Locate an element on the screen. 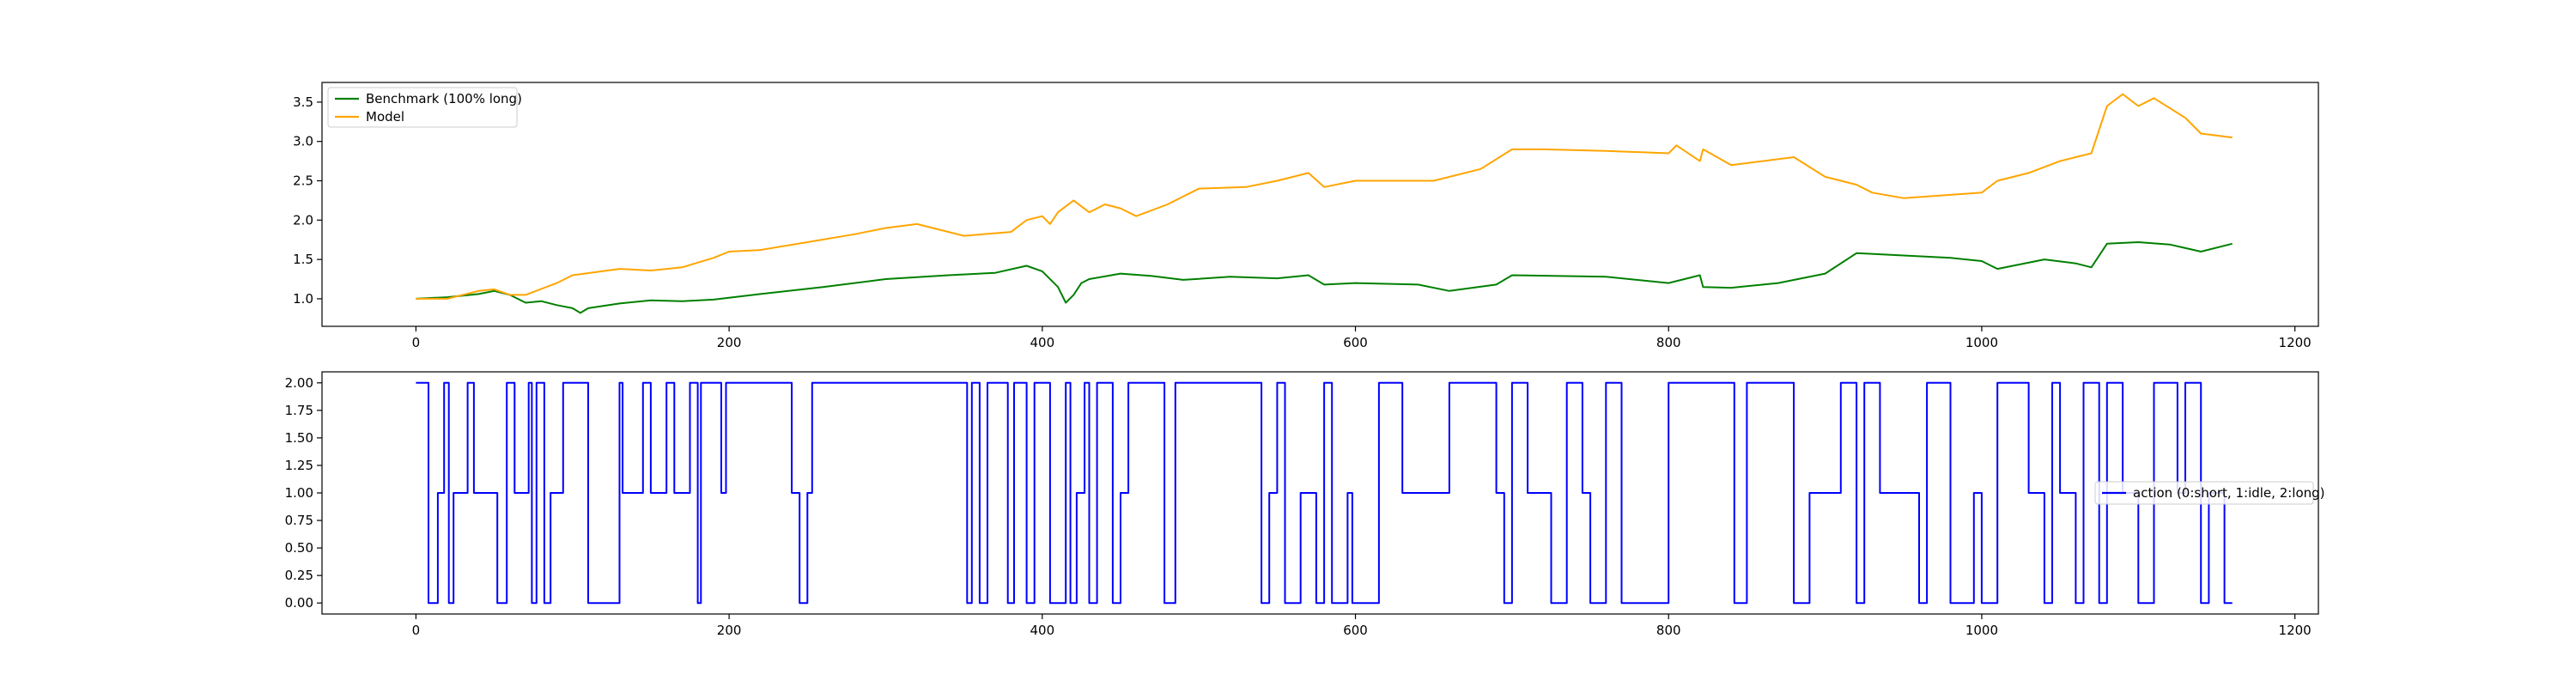 The height and width of the screenshot is (687, 2576). top-x-tick-label: 200 is located at coordinates (729, 342).